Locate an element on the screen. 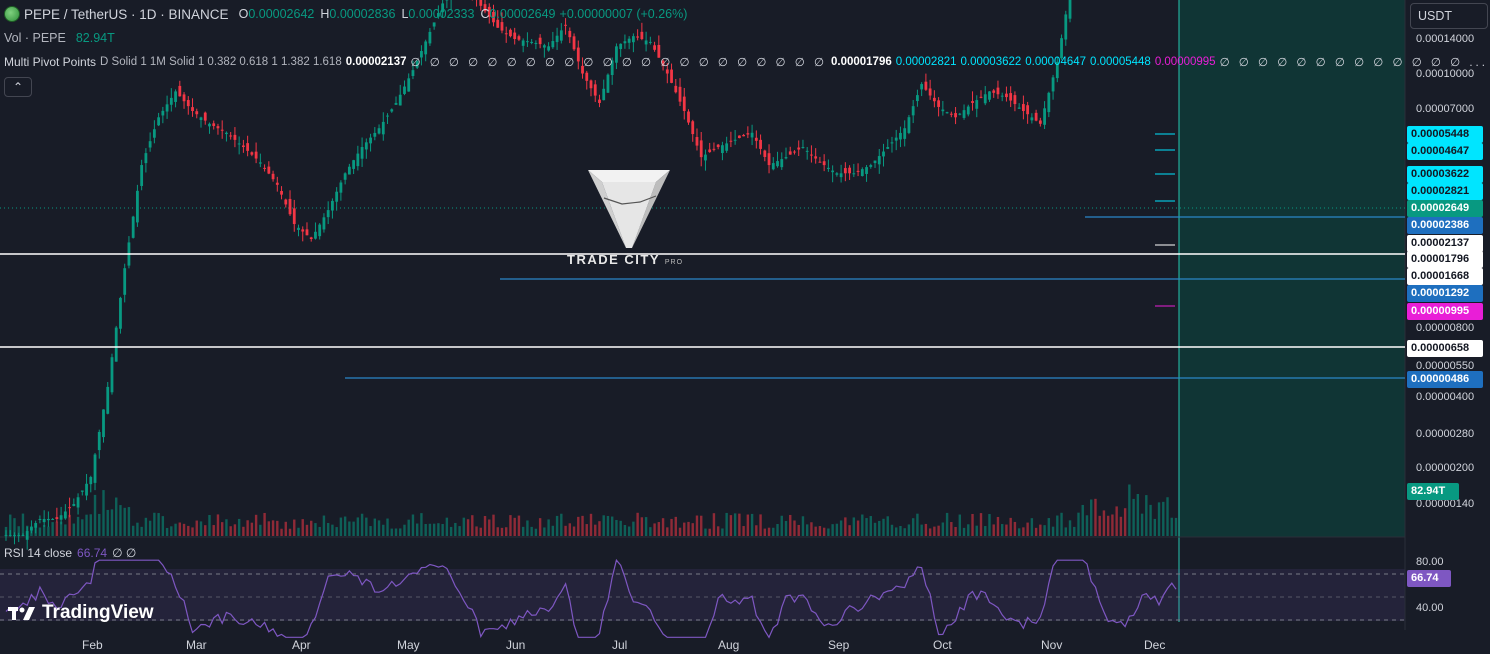  rsi-legend: RSI 14 close 66.74 ∅ ∅ is located at coordinates (70, 553).